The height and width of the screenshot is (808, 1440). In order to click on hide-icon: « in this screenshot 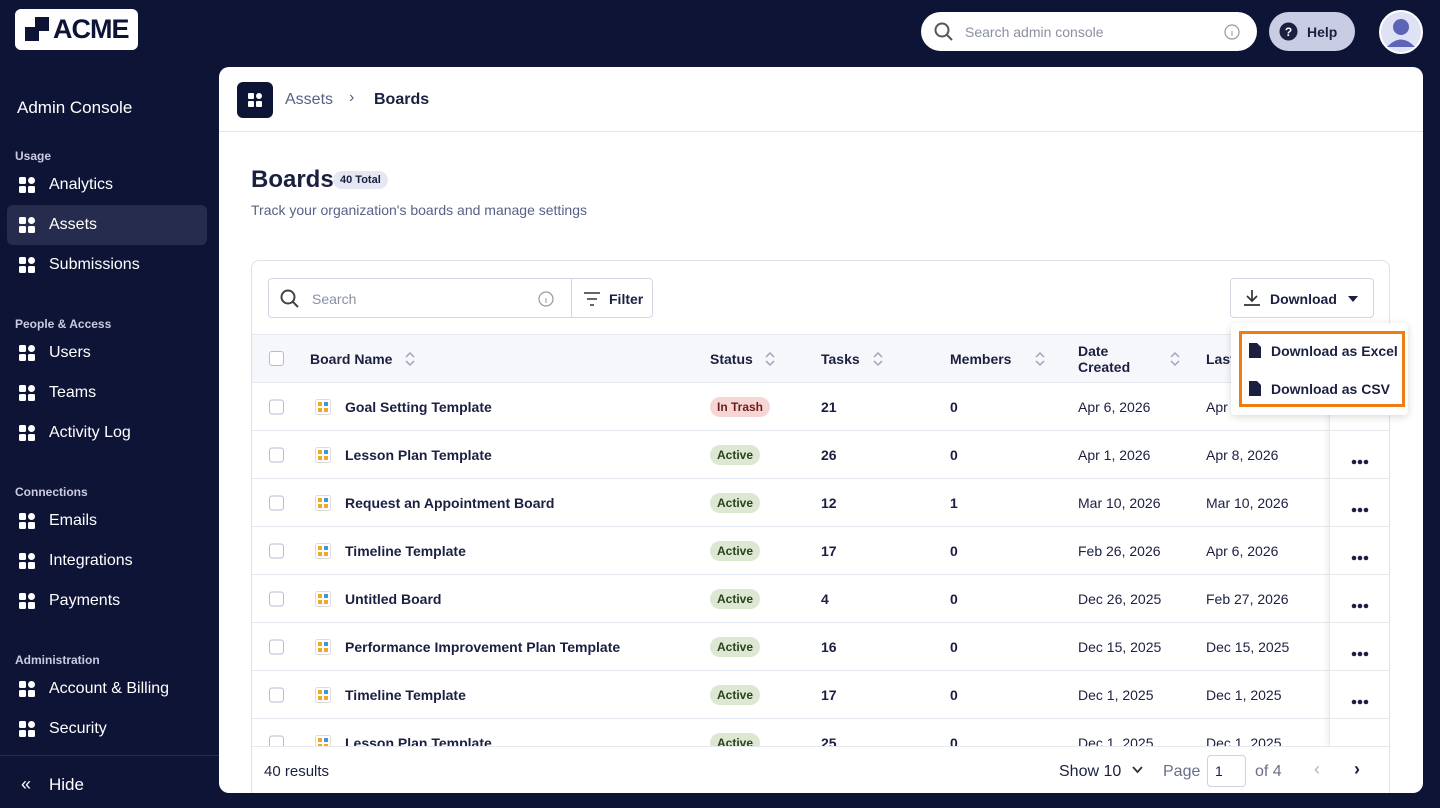, I will do `click(26, 784)`.